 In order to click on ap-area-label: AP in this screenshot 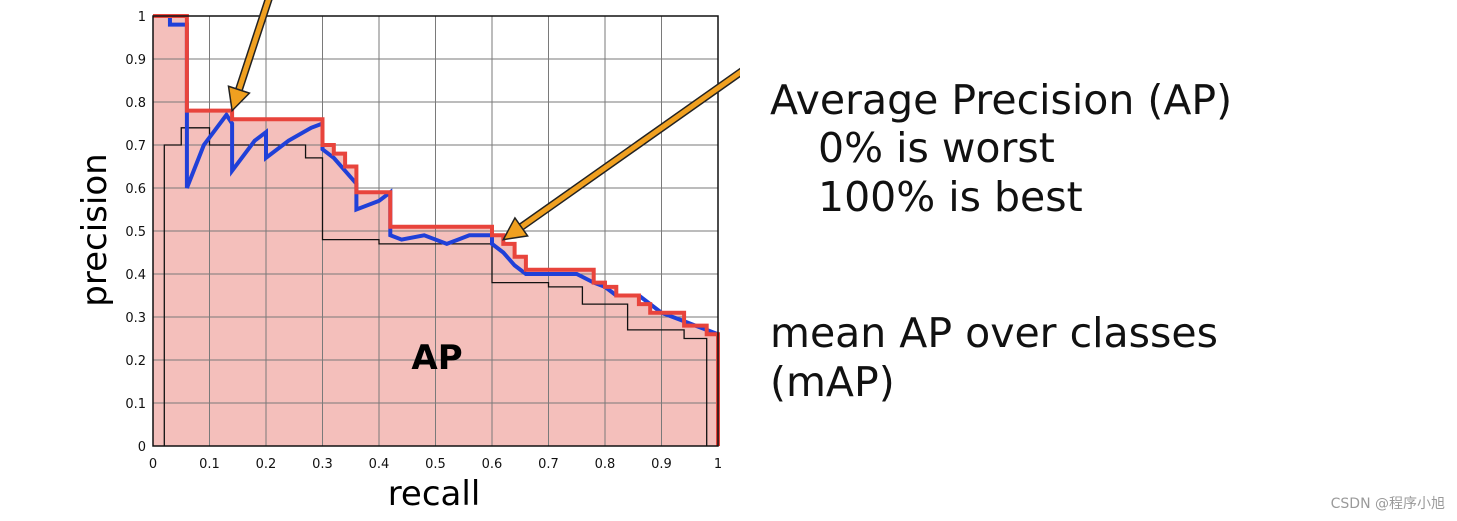, I will do `click(436, 358)`.